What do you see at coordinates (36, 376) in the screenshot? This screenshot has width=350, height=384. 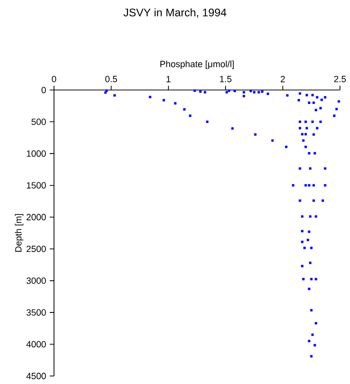 I see `y-tick-label: 4500` at bounding box center [36, 376].